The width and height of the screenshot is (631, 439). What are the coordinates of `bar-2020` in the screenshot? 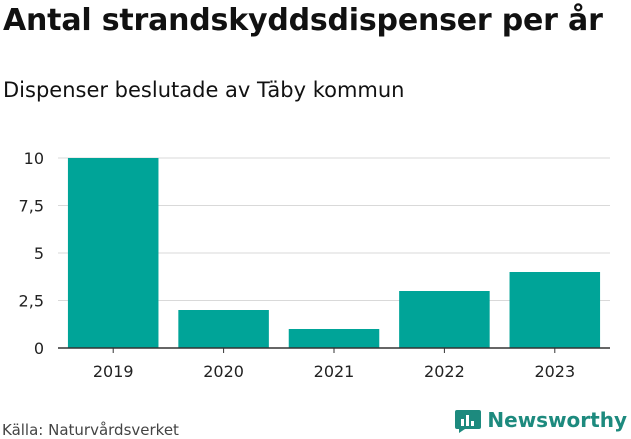 It's located at (223, 329).